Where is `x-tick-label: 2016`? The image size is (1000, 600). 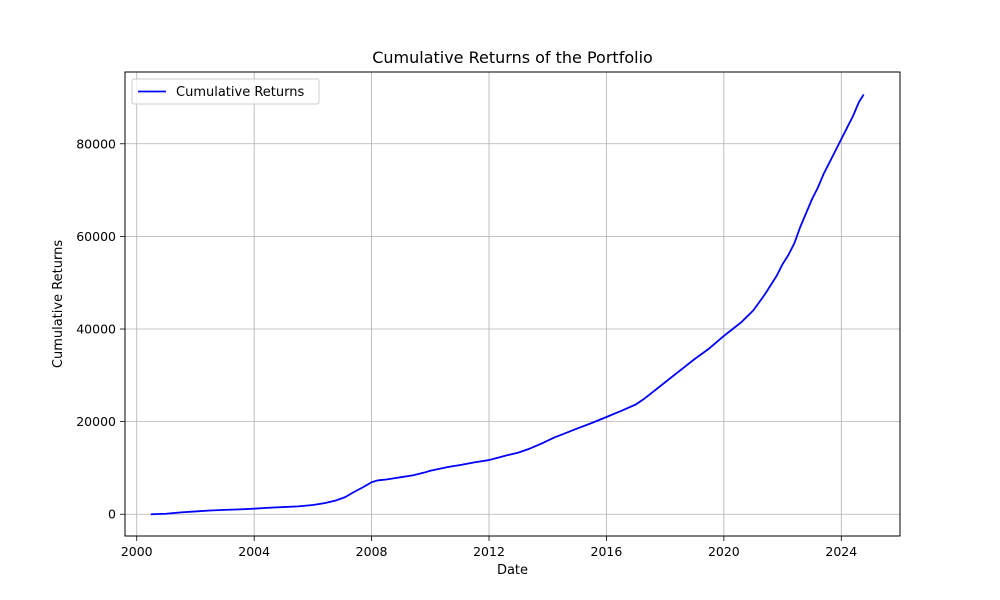
x-tick-label: 2016 is located at coordinates (607, 551).